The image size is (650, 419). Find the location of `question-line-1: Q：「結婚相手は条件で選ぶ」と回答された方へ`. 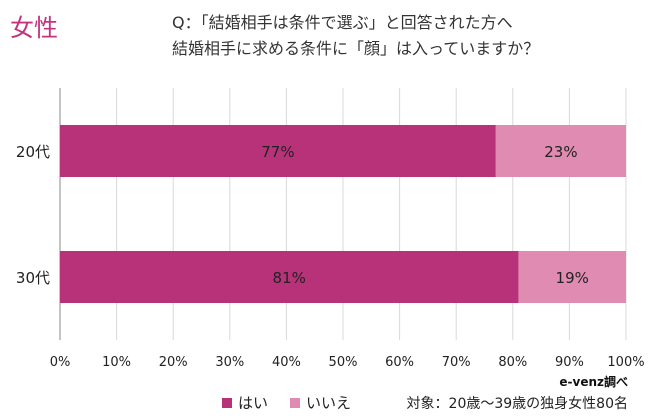

question-line-1: Q：「結婚相手は条件で選ぶ」と回答された方へ is located at coordinates (342, 22).